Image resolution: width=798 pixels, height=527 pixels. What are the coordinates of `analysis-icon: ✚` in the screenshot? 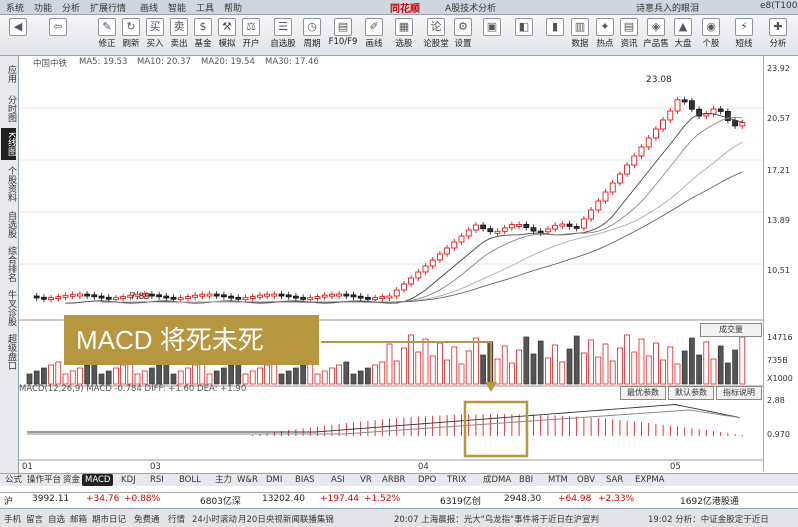 It's located at (778, 27).